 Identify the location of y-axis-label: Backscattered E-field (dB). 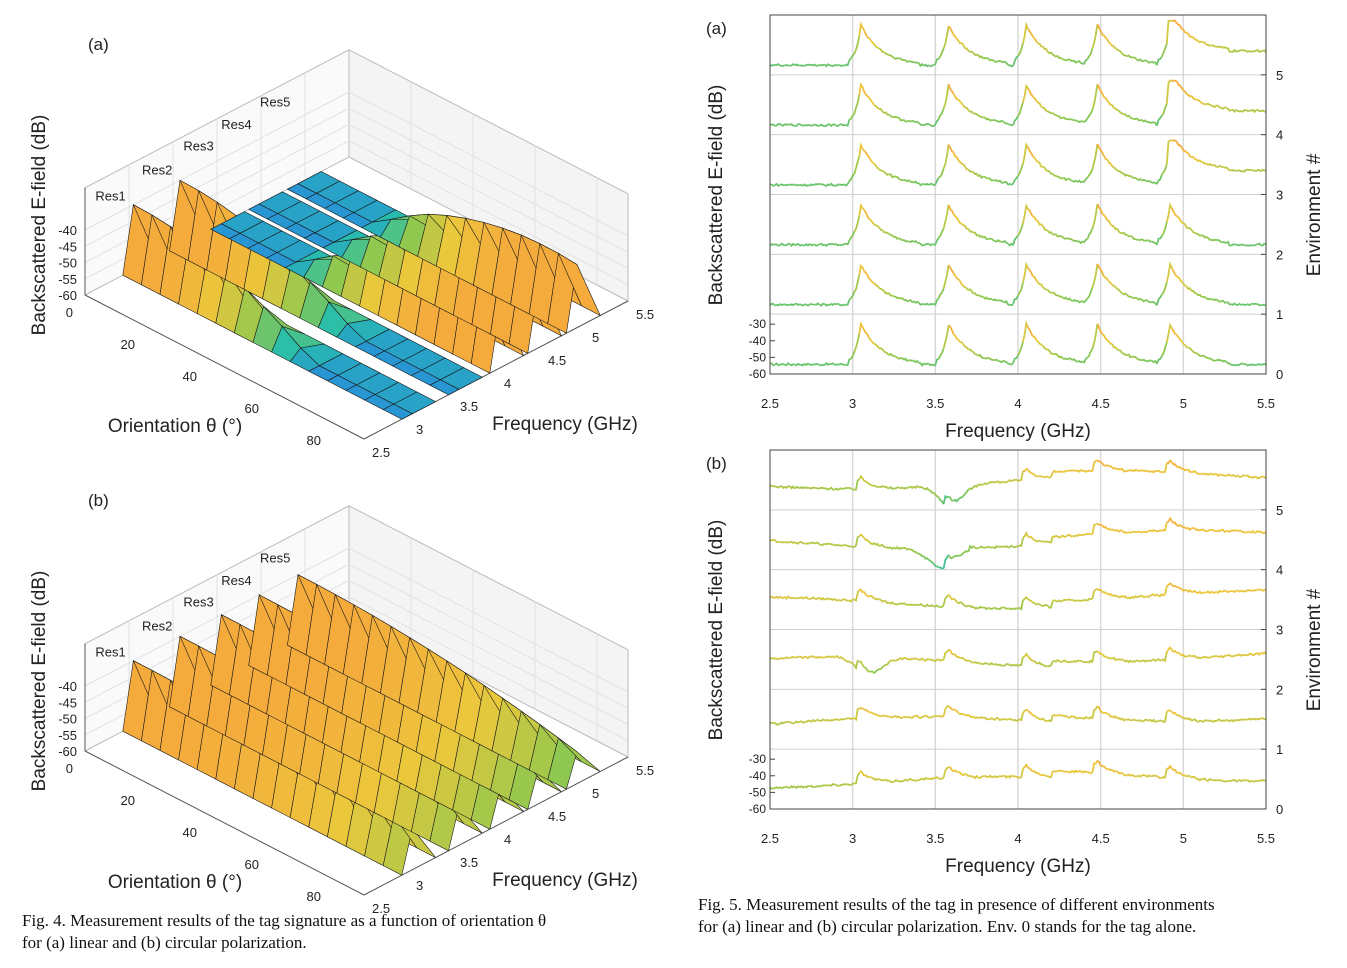
(716, 195).